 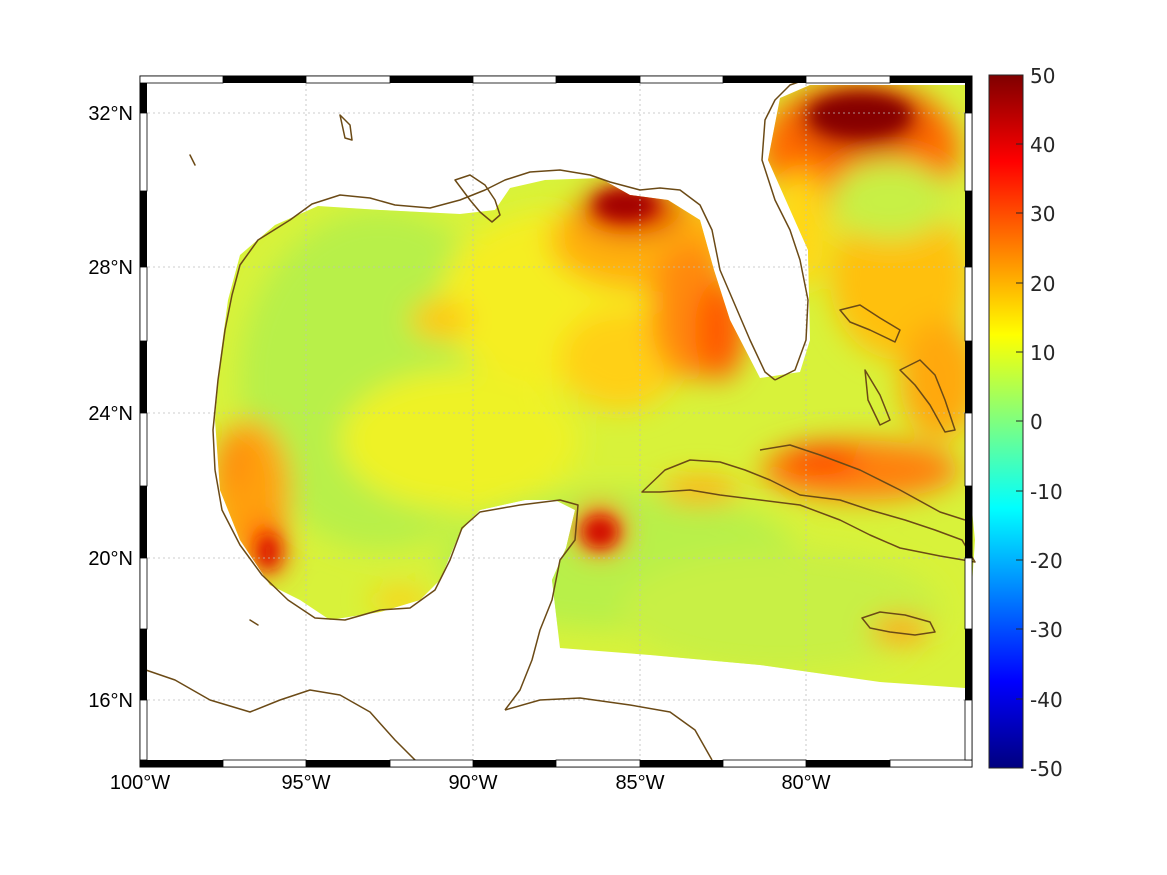 What do you see at coordinates (1036, 422) in the screenshot?
I see `colorbar-tick-label: 0` at bounding box center [1036, 422].